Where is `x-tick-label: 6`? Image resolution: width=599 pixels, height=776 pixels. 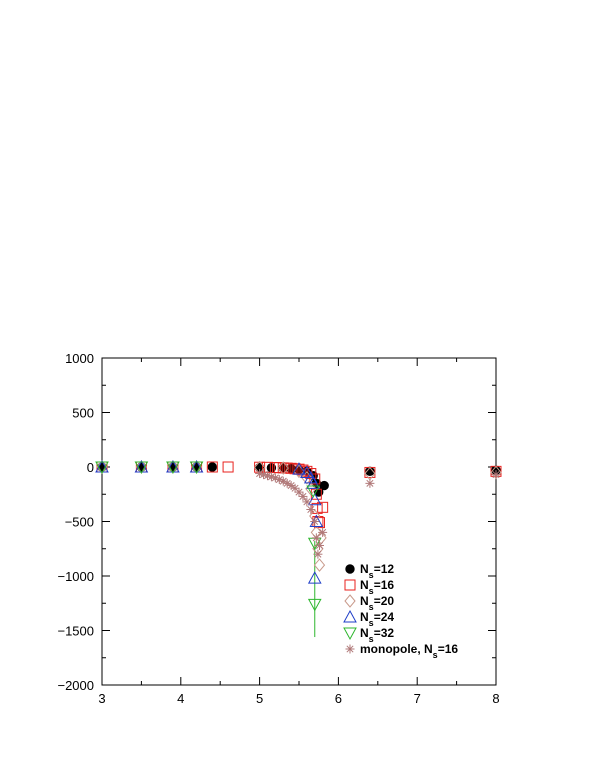 x-tick-label: 6 is located at coordinates (338, 698).